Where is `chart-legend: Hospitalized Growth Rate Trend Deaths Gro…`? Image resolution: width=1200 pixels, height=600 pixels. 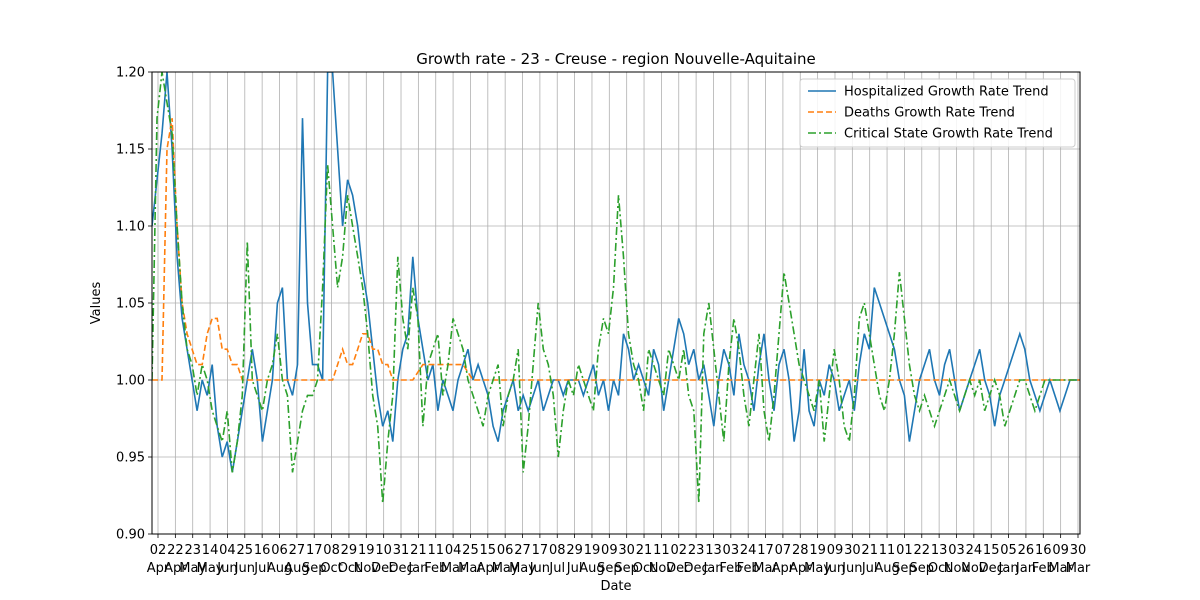 chart-legend: Hospitalized Growth Rate Trend Deaths Gro… is located at coordinates (937, 113).